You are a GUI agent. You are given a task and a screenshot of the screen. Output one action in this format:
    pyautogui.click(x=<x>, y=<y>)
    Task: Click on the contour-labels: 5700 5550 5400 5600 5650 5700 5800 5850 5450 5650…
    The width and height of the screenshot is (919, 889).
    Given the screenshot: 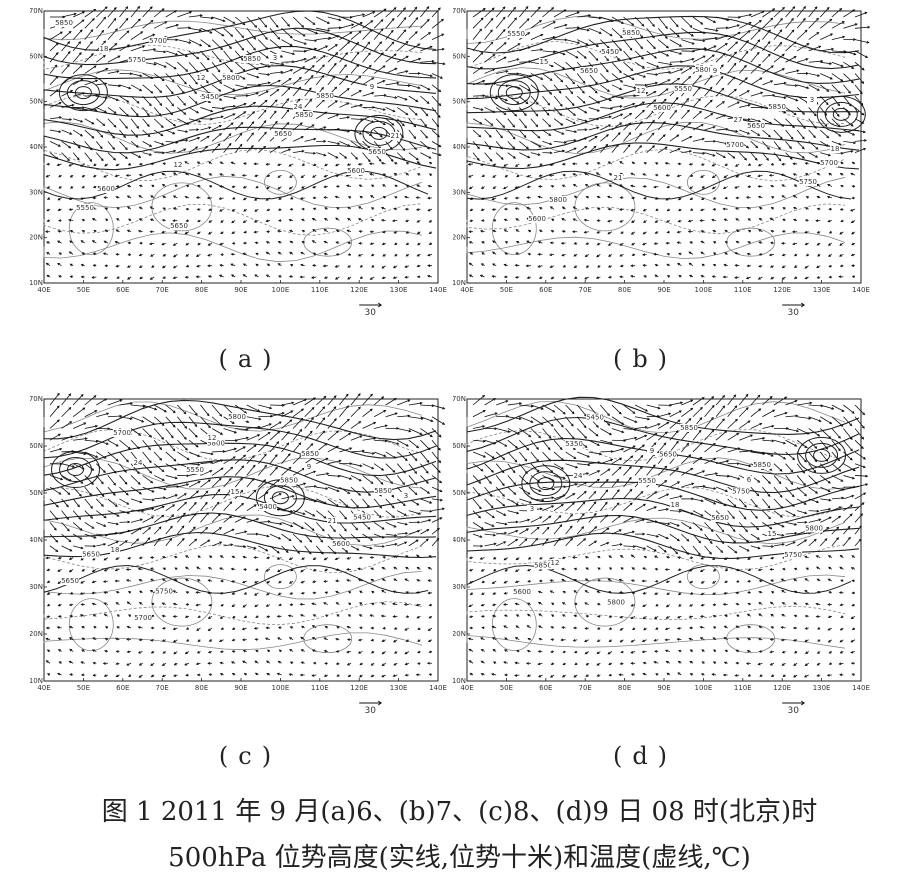 What is the action you would take?
    pyautogui.click(x=236, y=517)
    